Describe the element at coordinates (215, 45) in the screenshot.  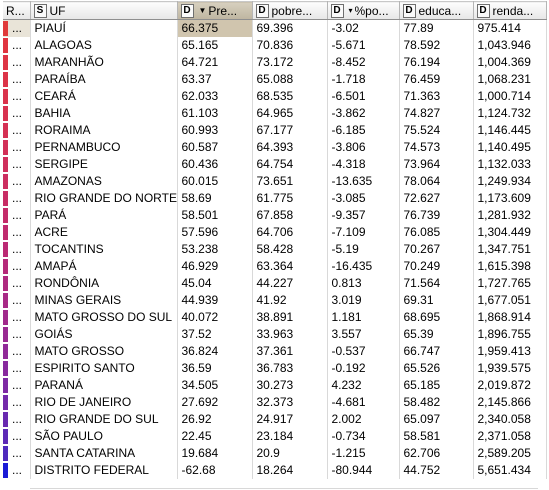
I see `pre-cell: 65.165` at that location.